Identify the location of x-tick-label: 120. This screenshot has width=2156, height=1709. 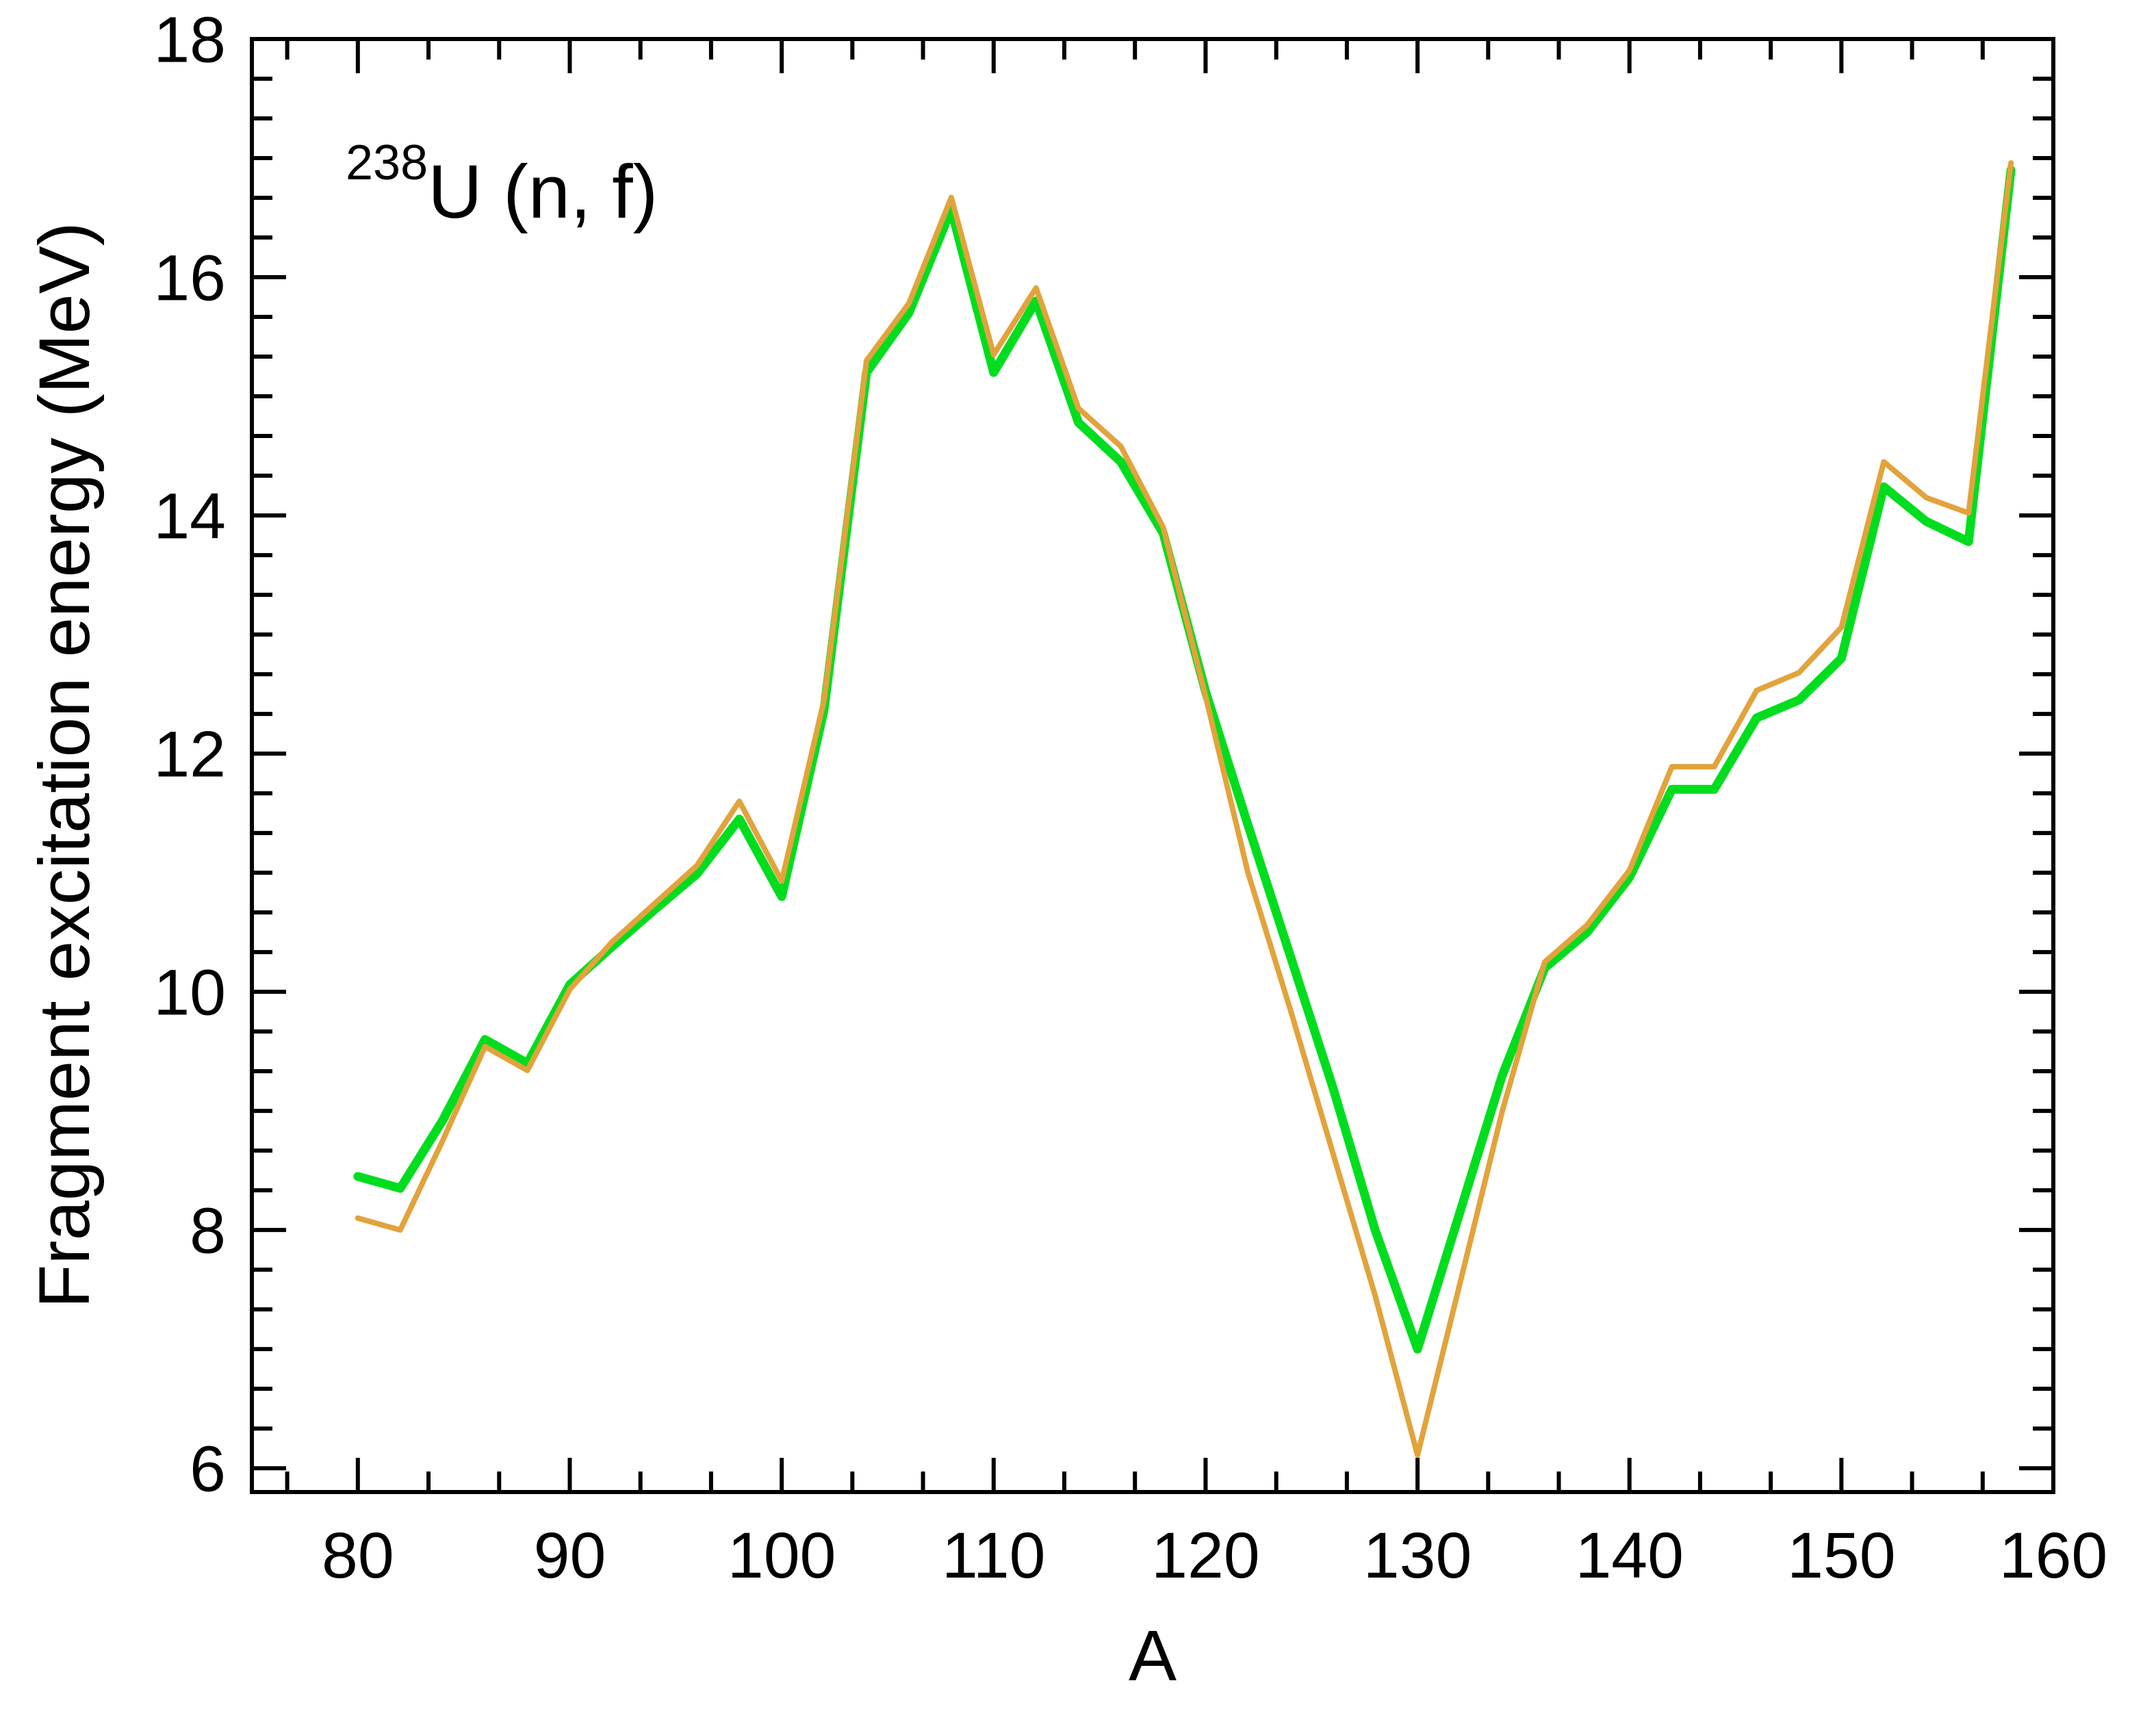
(1205, 1556).